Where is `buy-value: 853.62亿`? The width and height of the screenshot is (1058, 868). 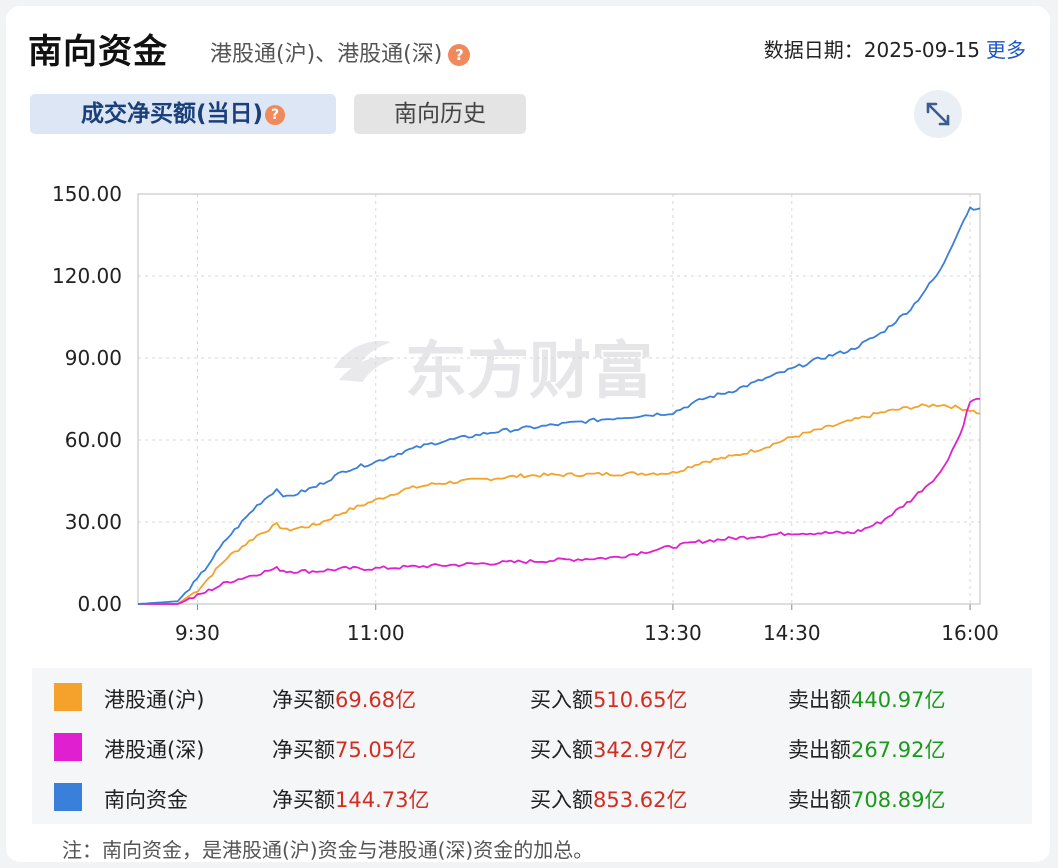 buy-value: 853.62亿 is located at coordinates (640, 800).